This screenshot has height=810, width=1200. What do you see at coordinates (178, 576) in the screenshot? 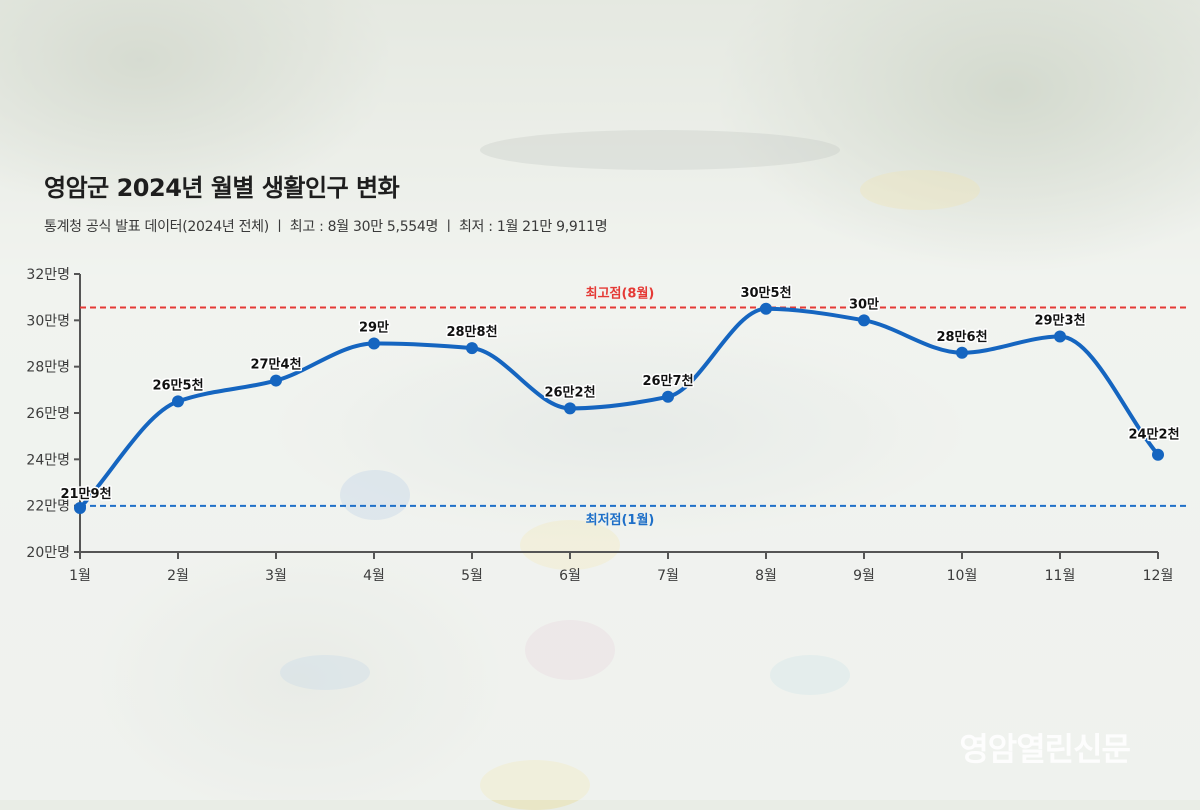
I see `x-tick-label: 2월` at bounding box center [178, 576].